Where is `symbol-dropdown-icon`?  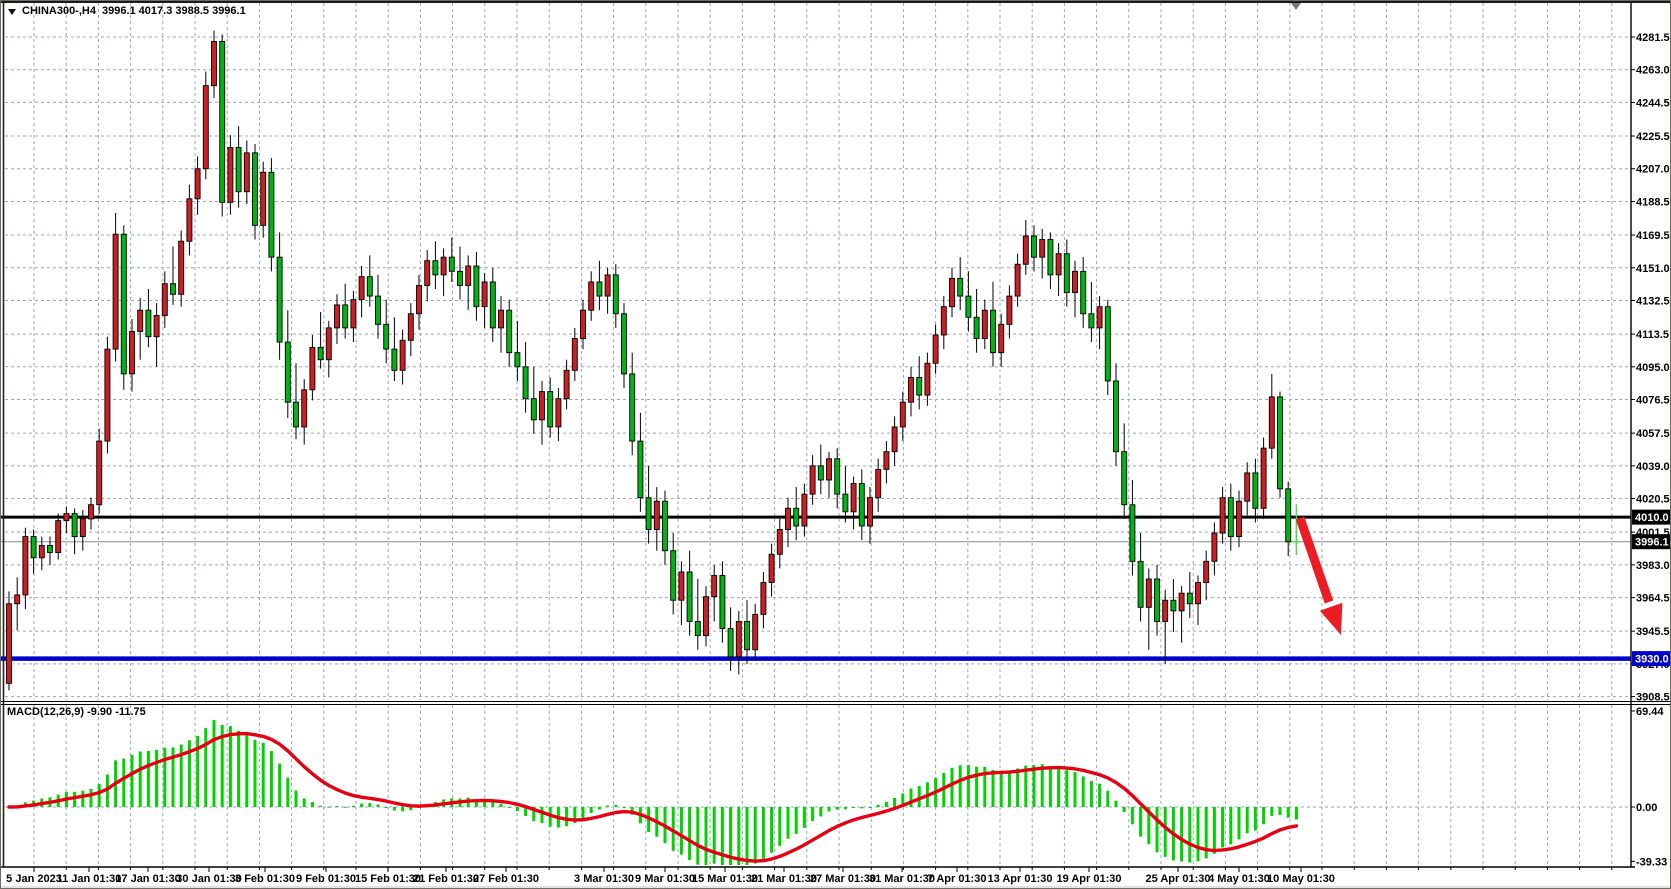
symbol-dropdown-icon is located at coordinates (12, 11).